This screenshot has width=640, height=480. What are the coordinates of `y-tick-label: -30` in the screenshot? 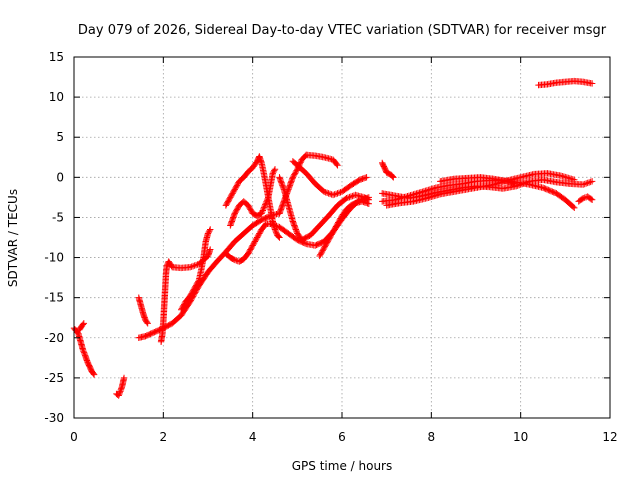 It's located at (54, 418).